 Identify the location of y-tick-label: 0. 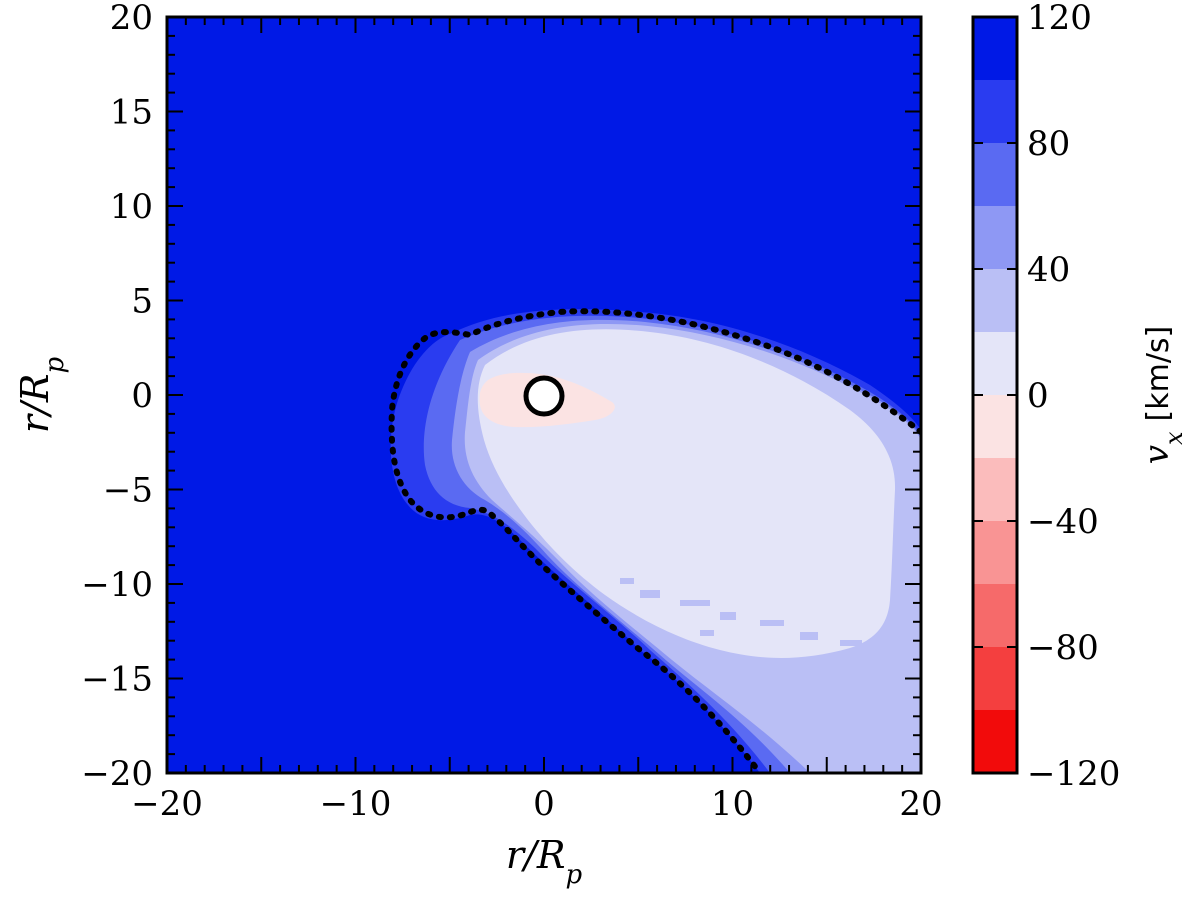
(142, 396).